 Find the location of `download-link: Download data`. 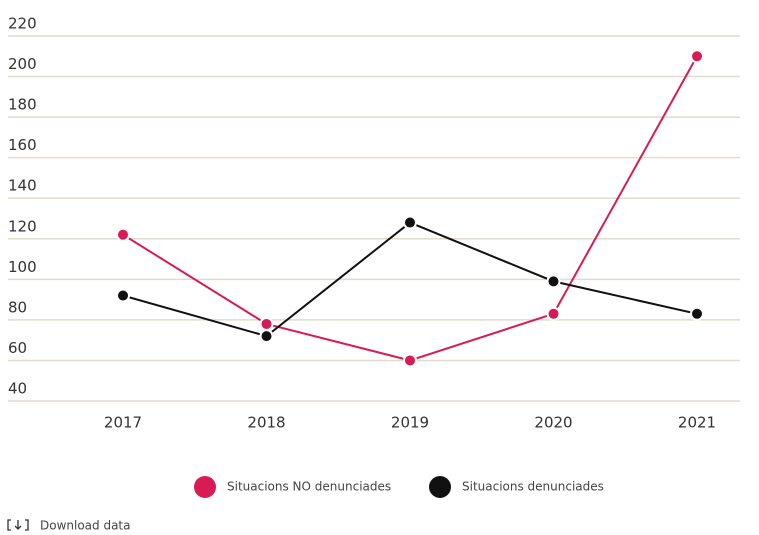

download-link: Download data is located at coordinates (69, 526).